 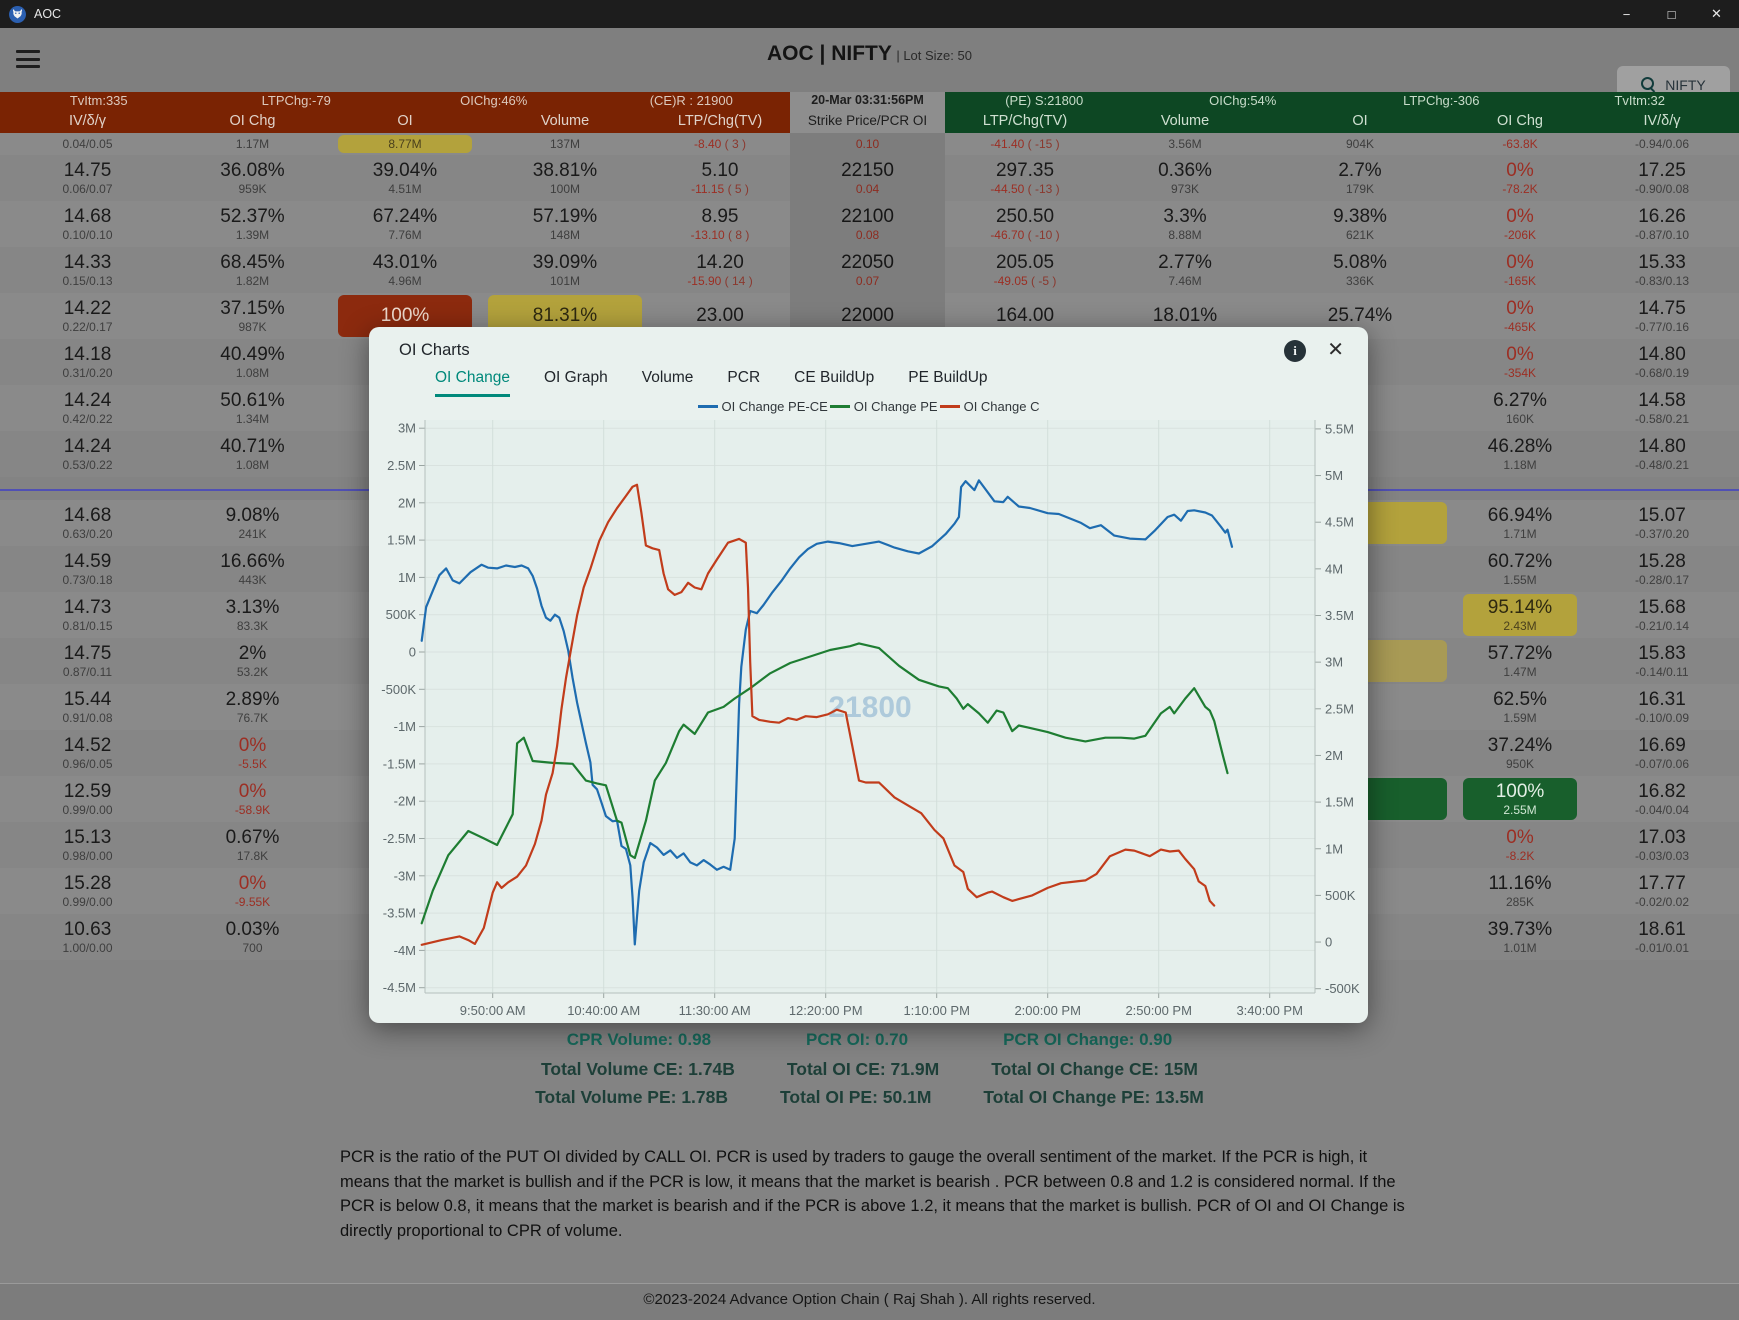 I want to click on chain-cell: 15.83-0.14/0.11, so click(x=1662, y=661).